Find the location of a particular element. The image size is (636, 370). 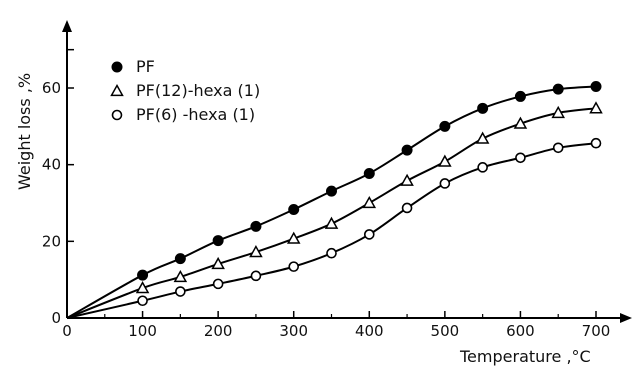

legend-label: PF(6) -hexa (1) is located at coordinates (195, 114).